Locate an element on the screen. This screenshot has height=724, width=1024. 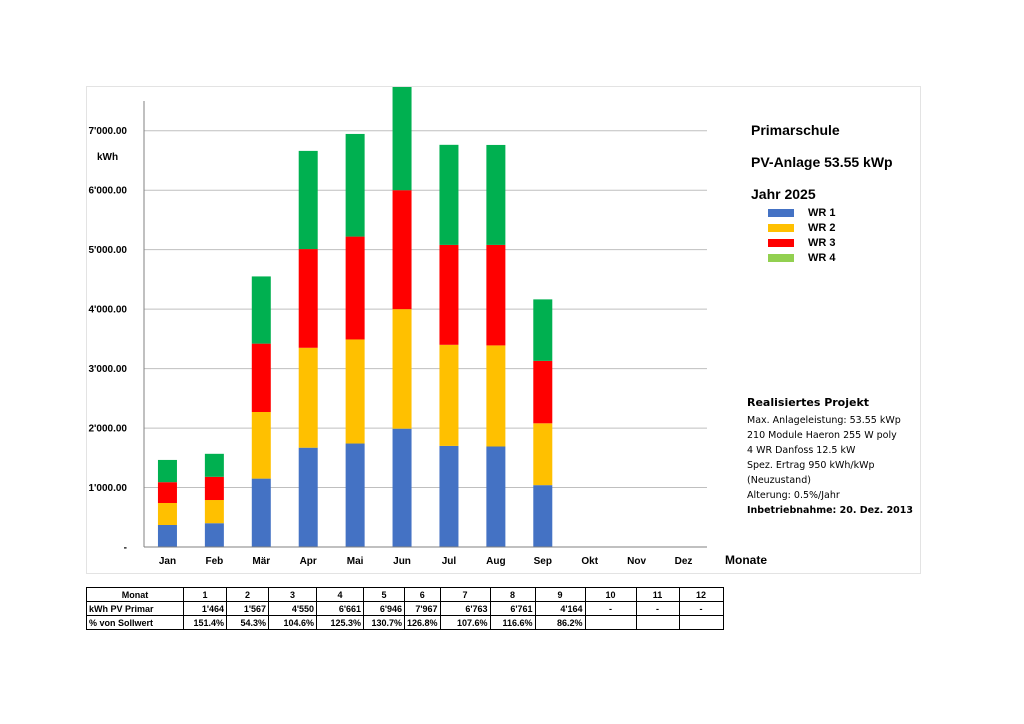
y-tick-label: 1'000.00 is located at coordinates (107, 488).